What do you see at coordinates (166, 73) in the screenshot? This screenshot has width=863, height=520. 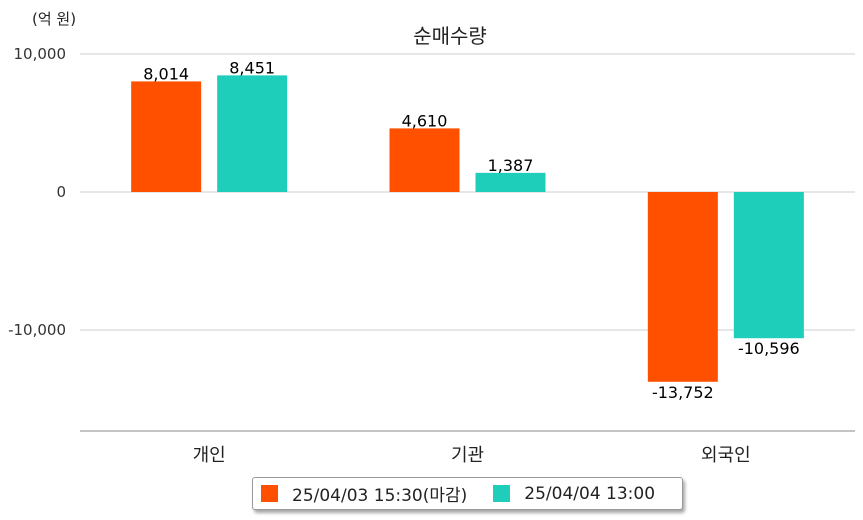 I see `data-label: 8,014` at bounding box center [166, 73].